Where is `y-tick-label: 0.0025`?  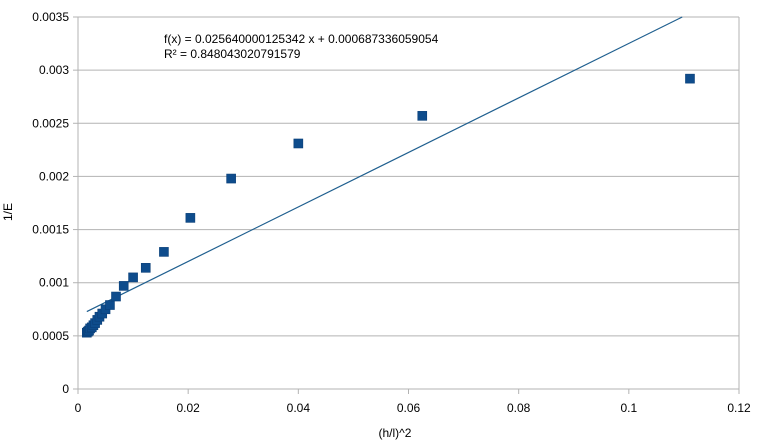 y-tick-label: 0.0025 is located at coordinates (50, 123).